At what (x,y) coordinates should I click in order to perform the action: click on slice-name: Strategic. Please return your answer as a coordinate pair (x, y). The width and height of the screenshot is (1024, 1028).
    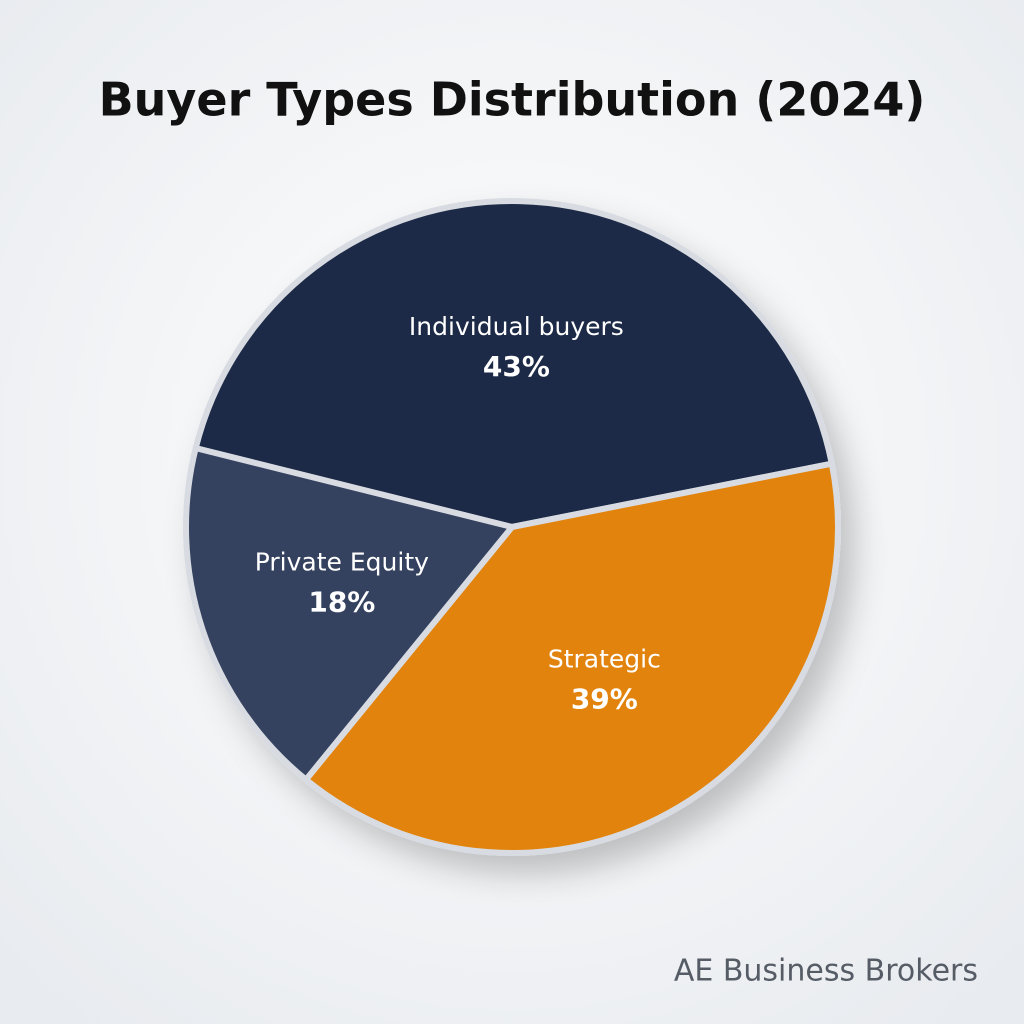
    Looking at the image, I should click on (604, 659).